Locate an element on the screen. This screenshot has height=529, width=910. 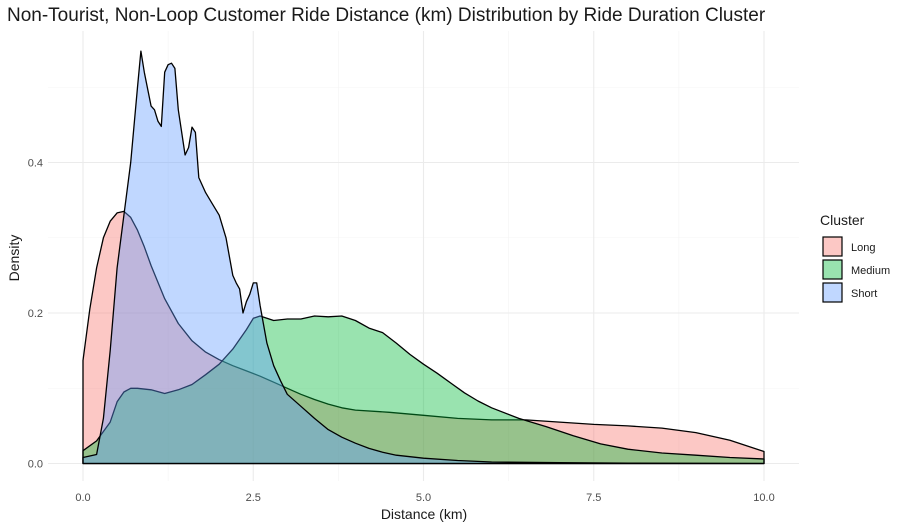
legend-swatch-long is located at coordinates (832, 246).